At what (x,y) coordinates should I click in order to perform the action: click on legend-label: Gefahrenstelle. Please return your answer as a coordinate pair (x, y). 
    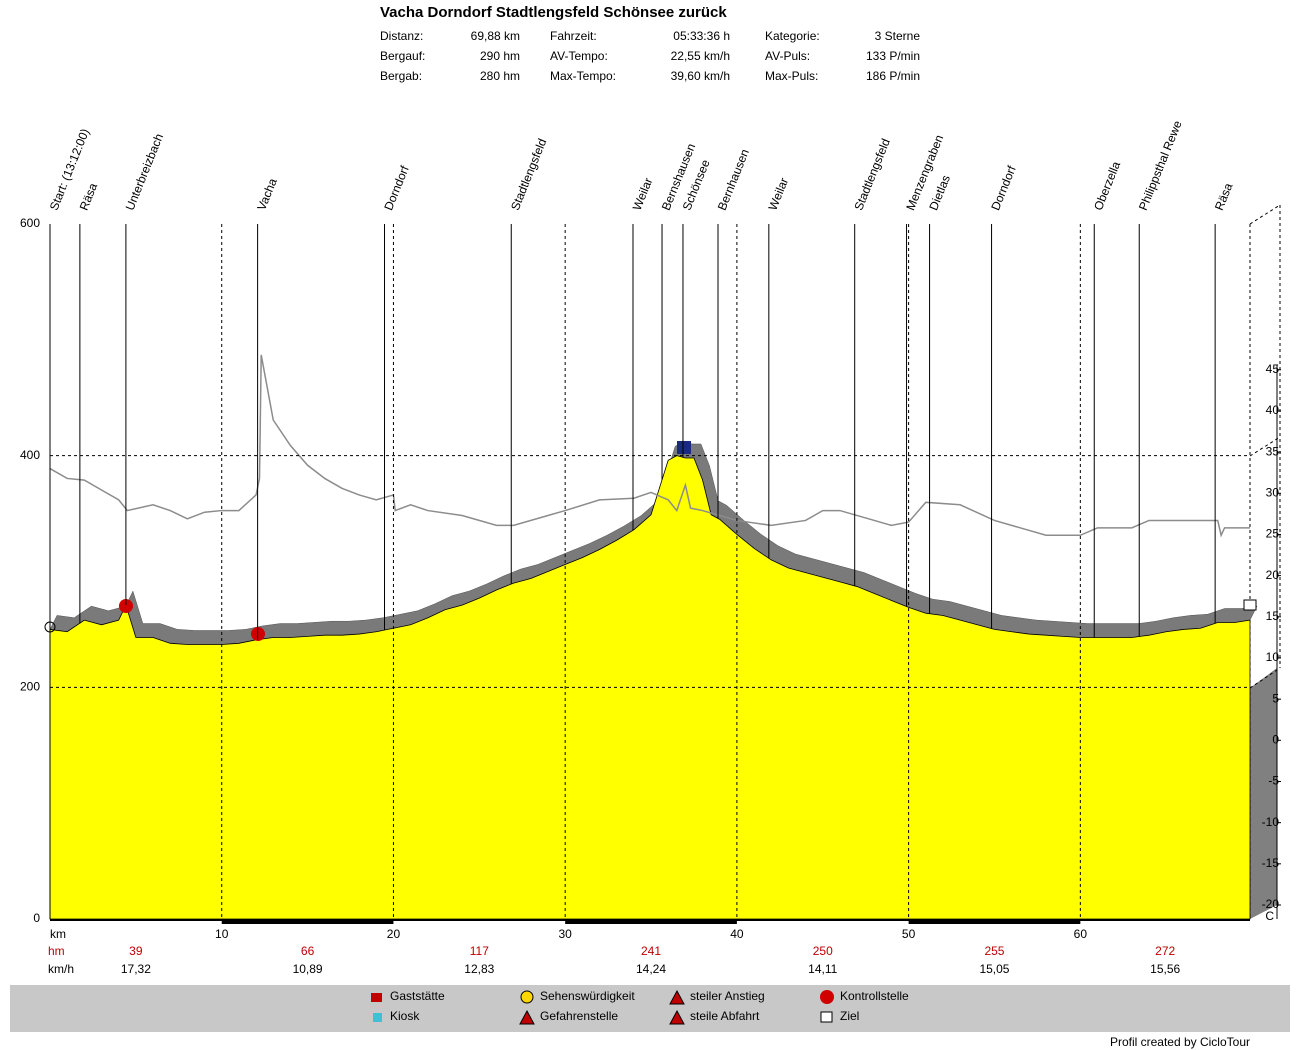
    Looking at the image, I should click on (579, 1016).